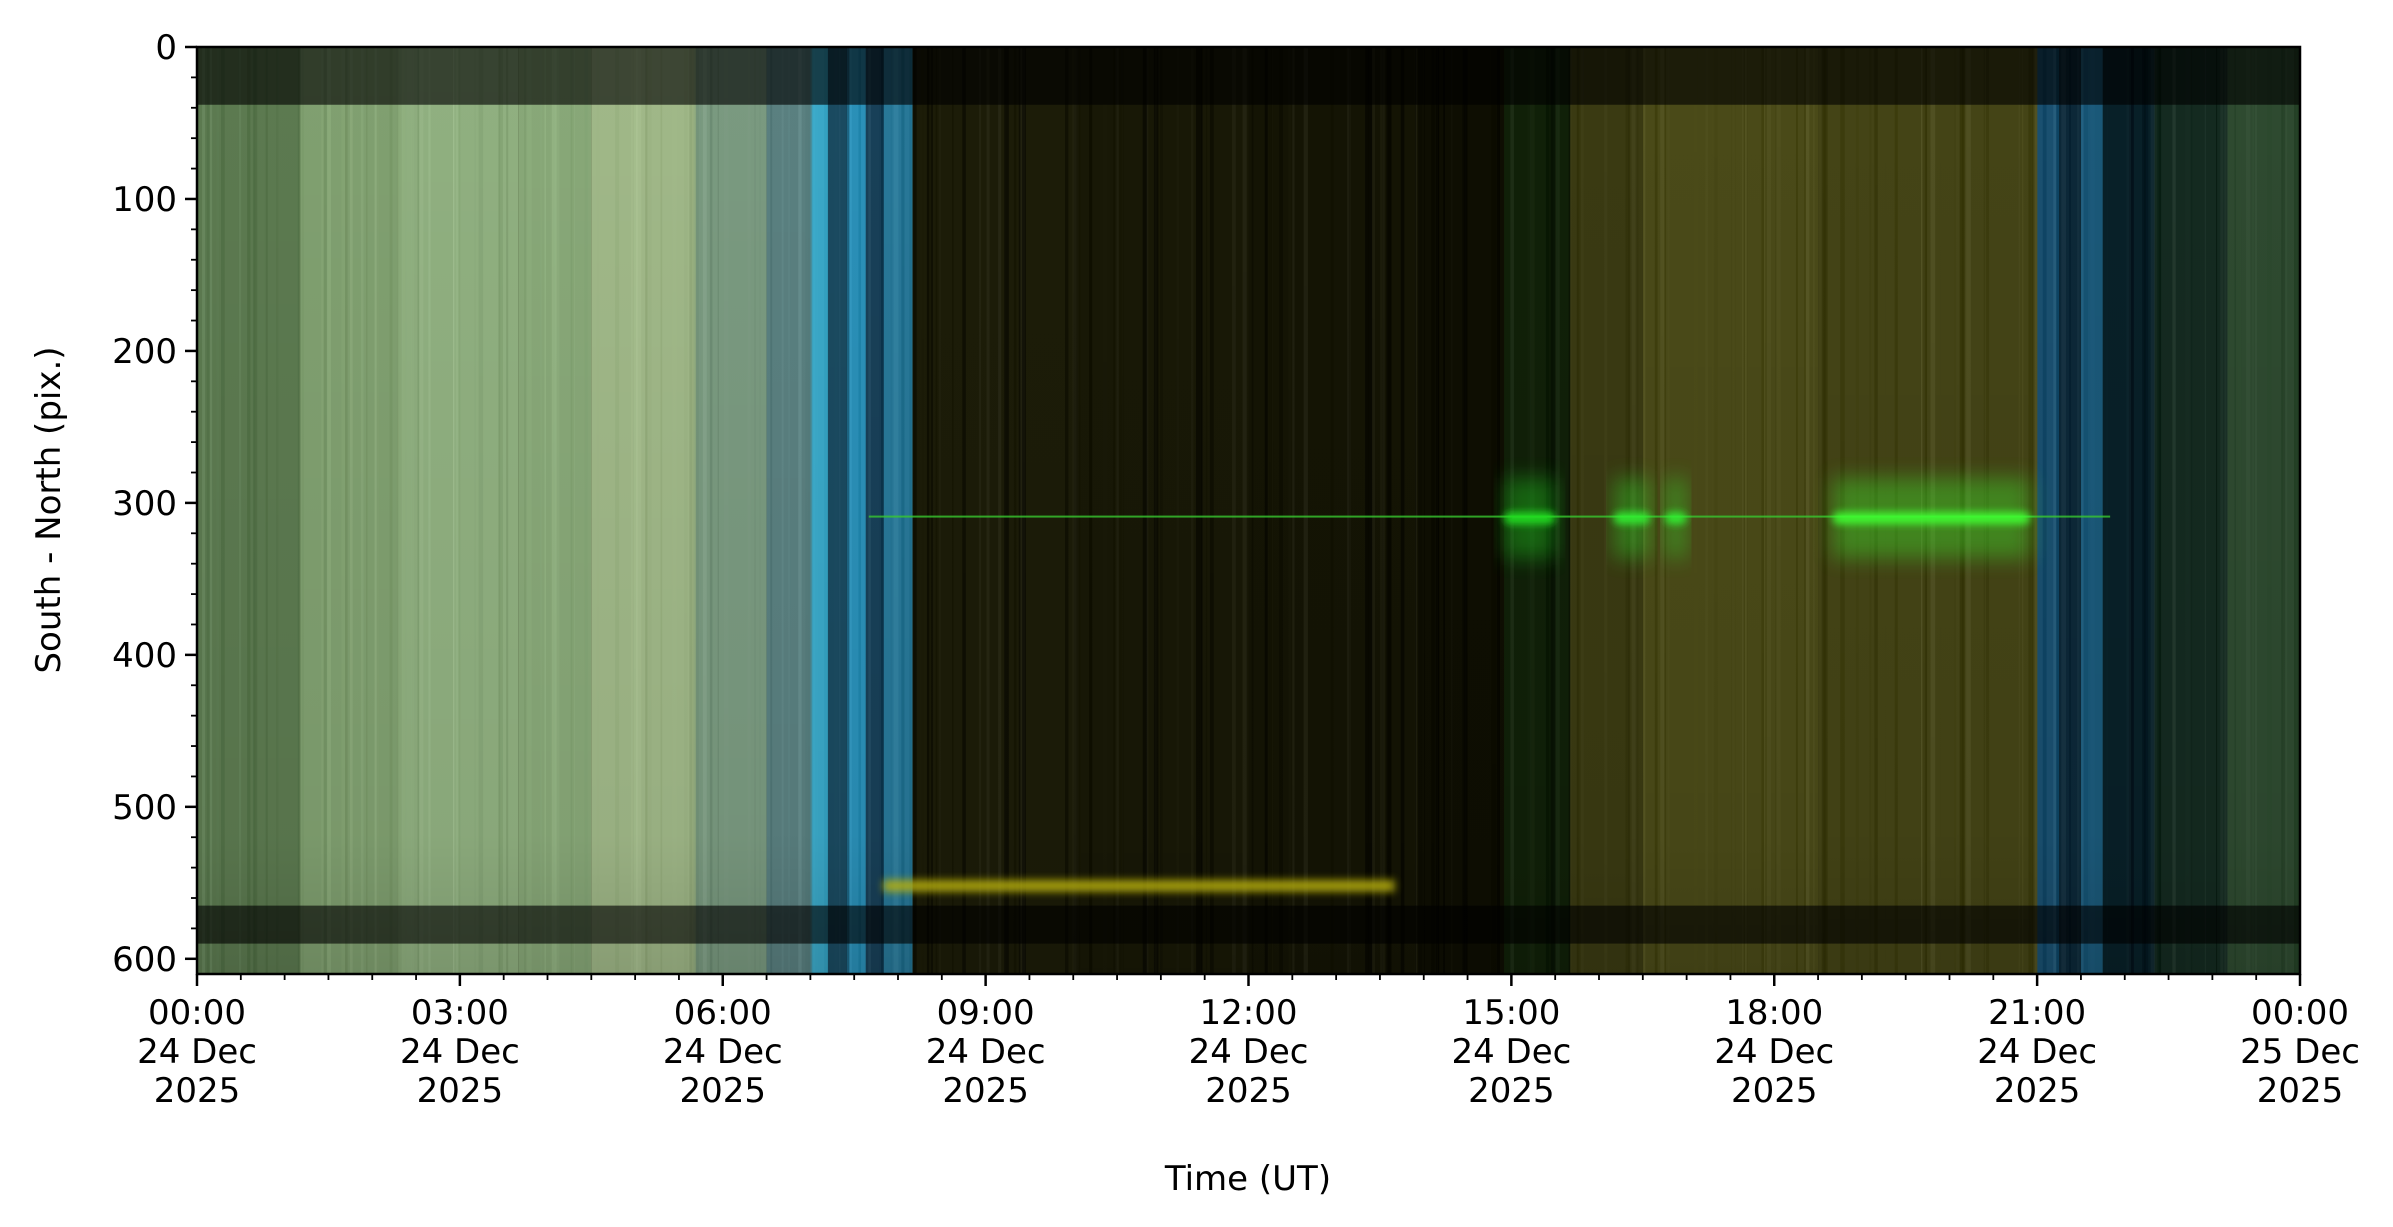 The height and width of the screenshot is (1227, 2393). I want to click on y-tick-label: 500, so click(144, 808).